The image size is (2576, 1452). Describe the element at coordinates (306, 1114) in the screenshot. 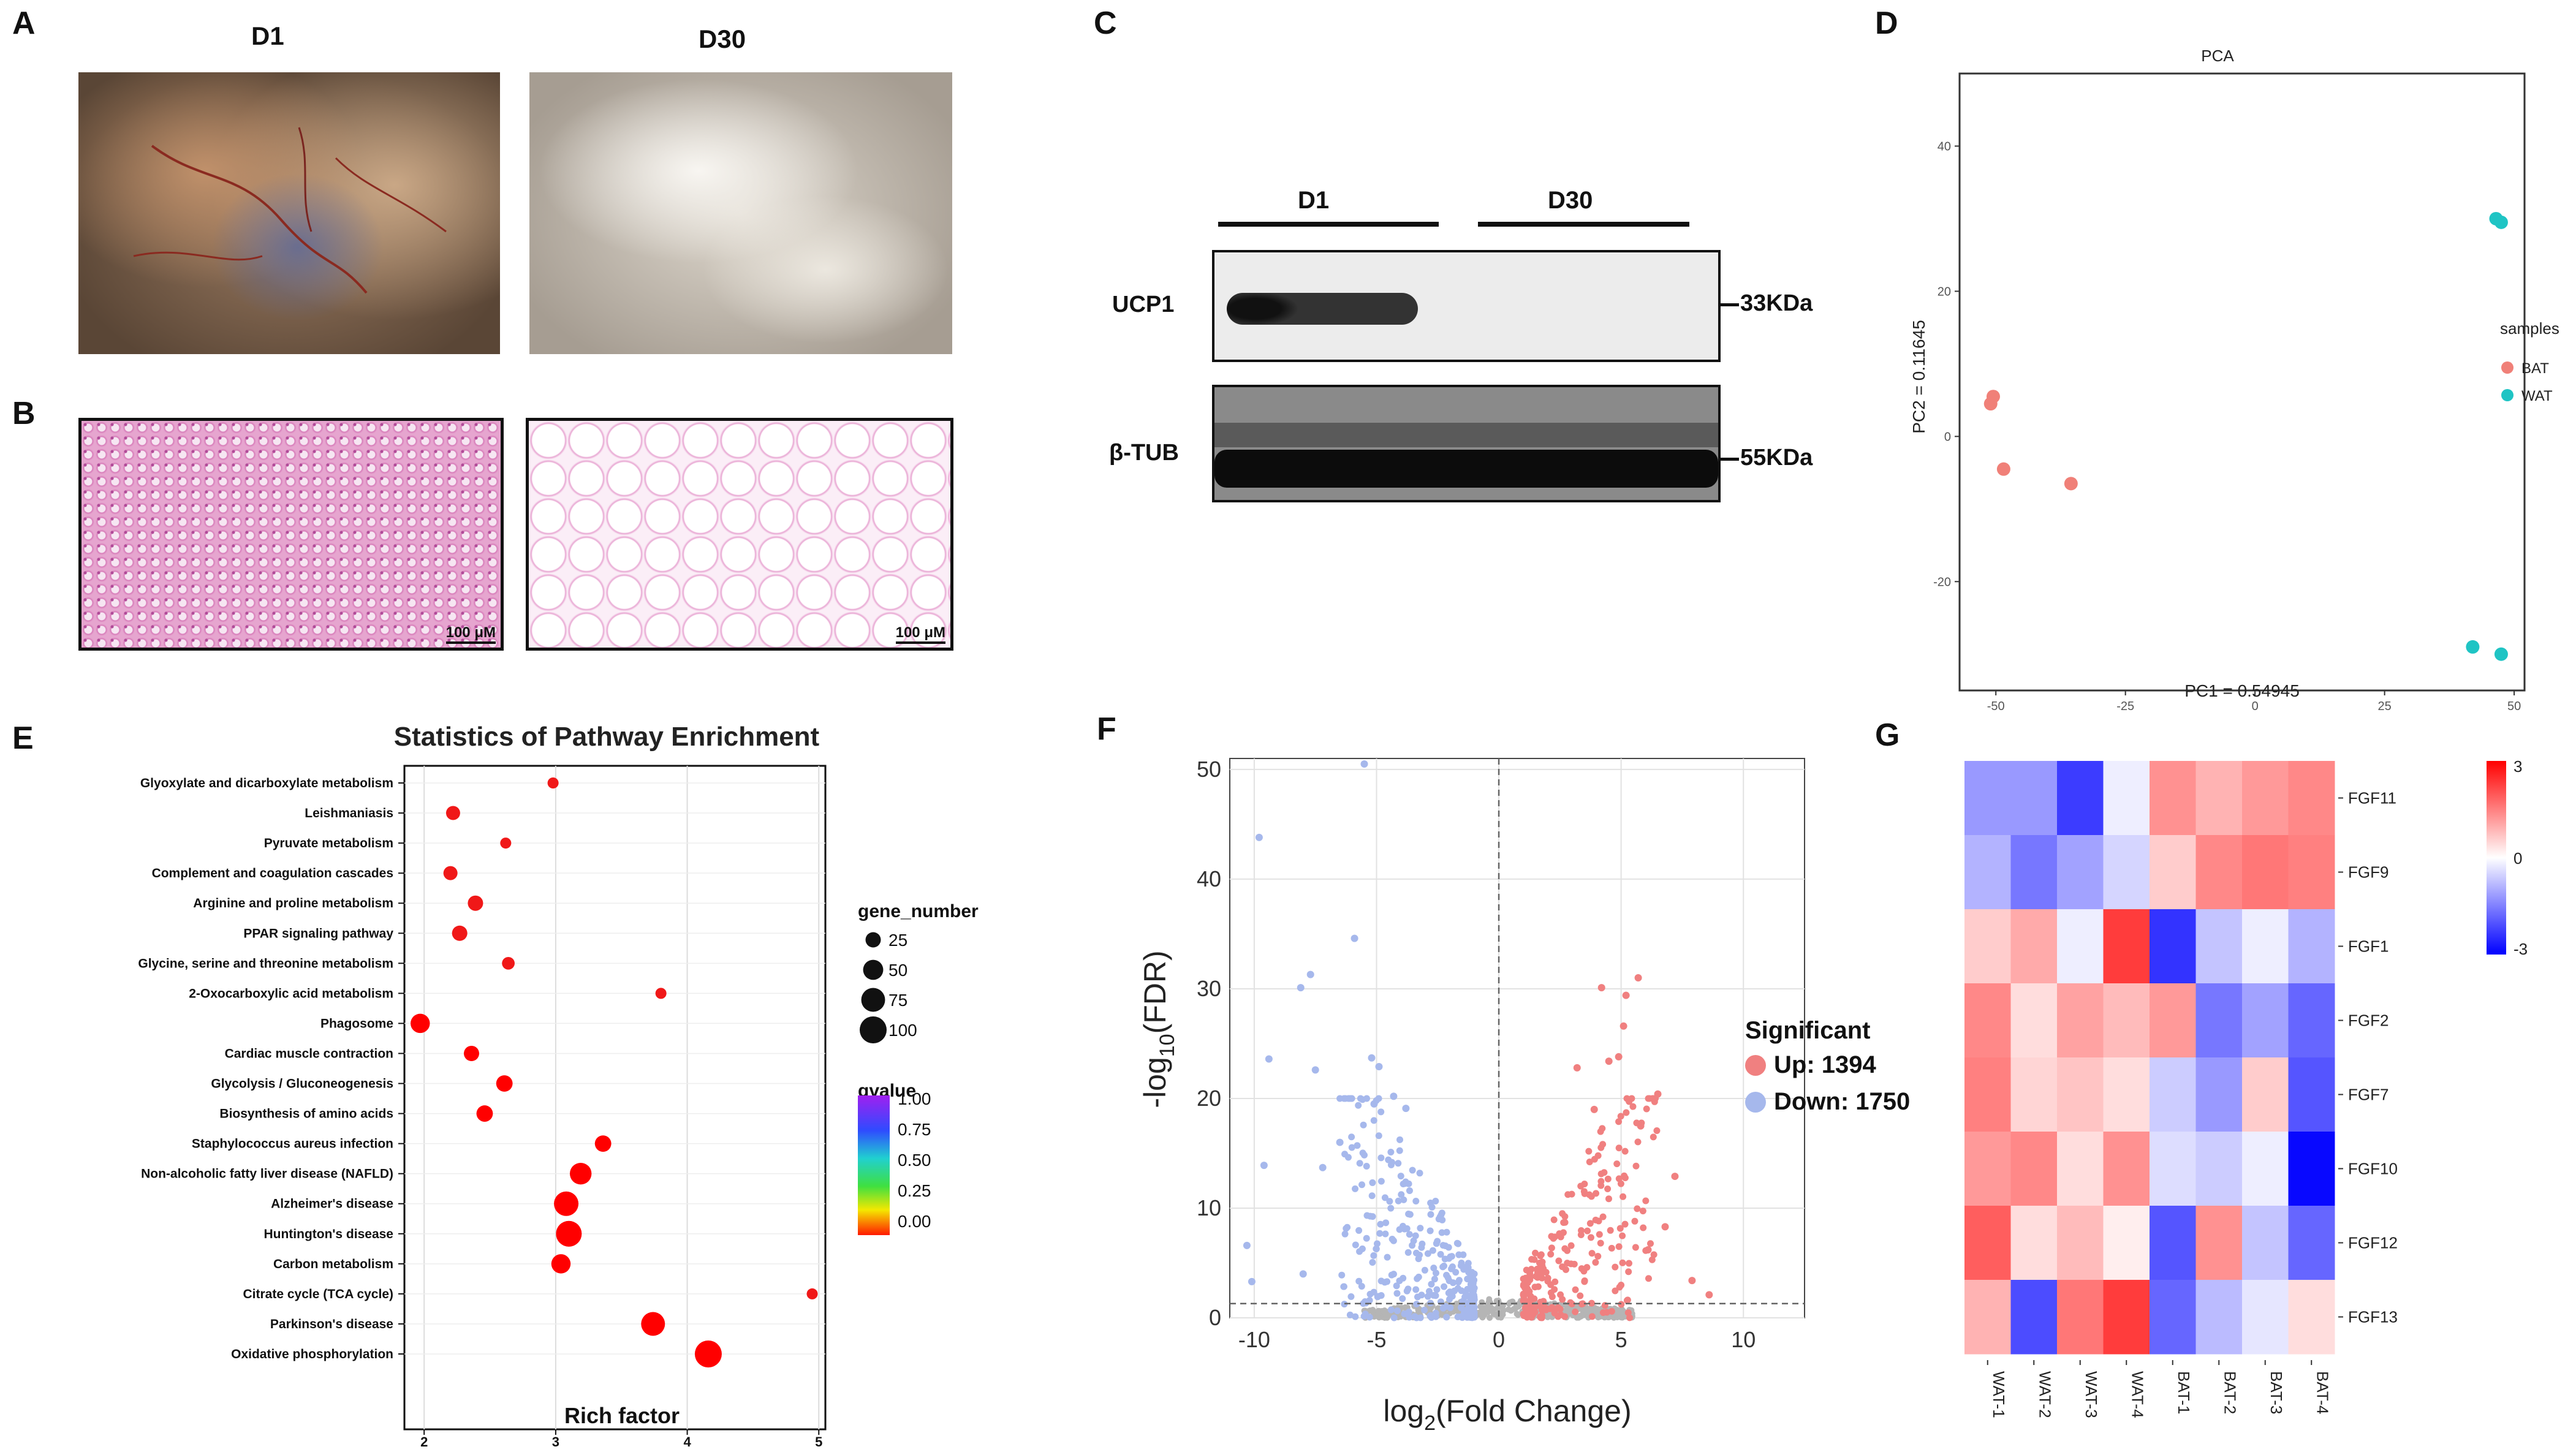

I see `kegg-pathway-label: Biosynthesis of amino acids` at that location.